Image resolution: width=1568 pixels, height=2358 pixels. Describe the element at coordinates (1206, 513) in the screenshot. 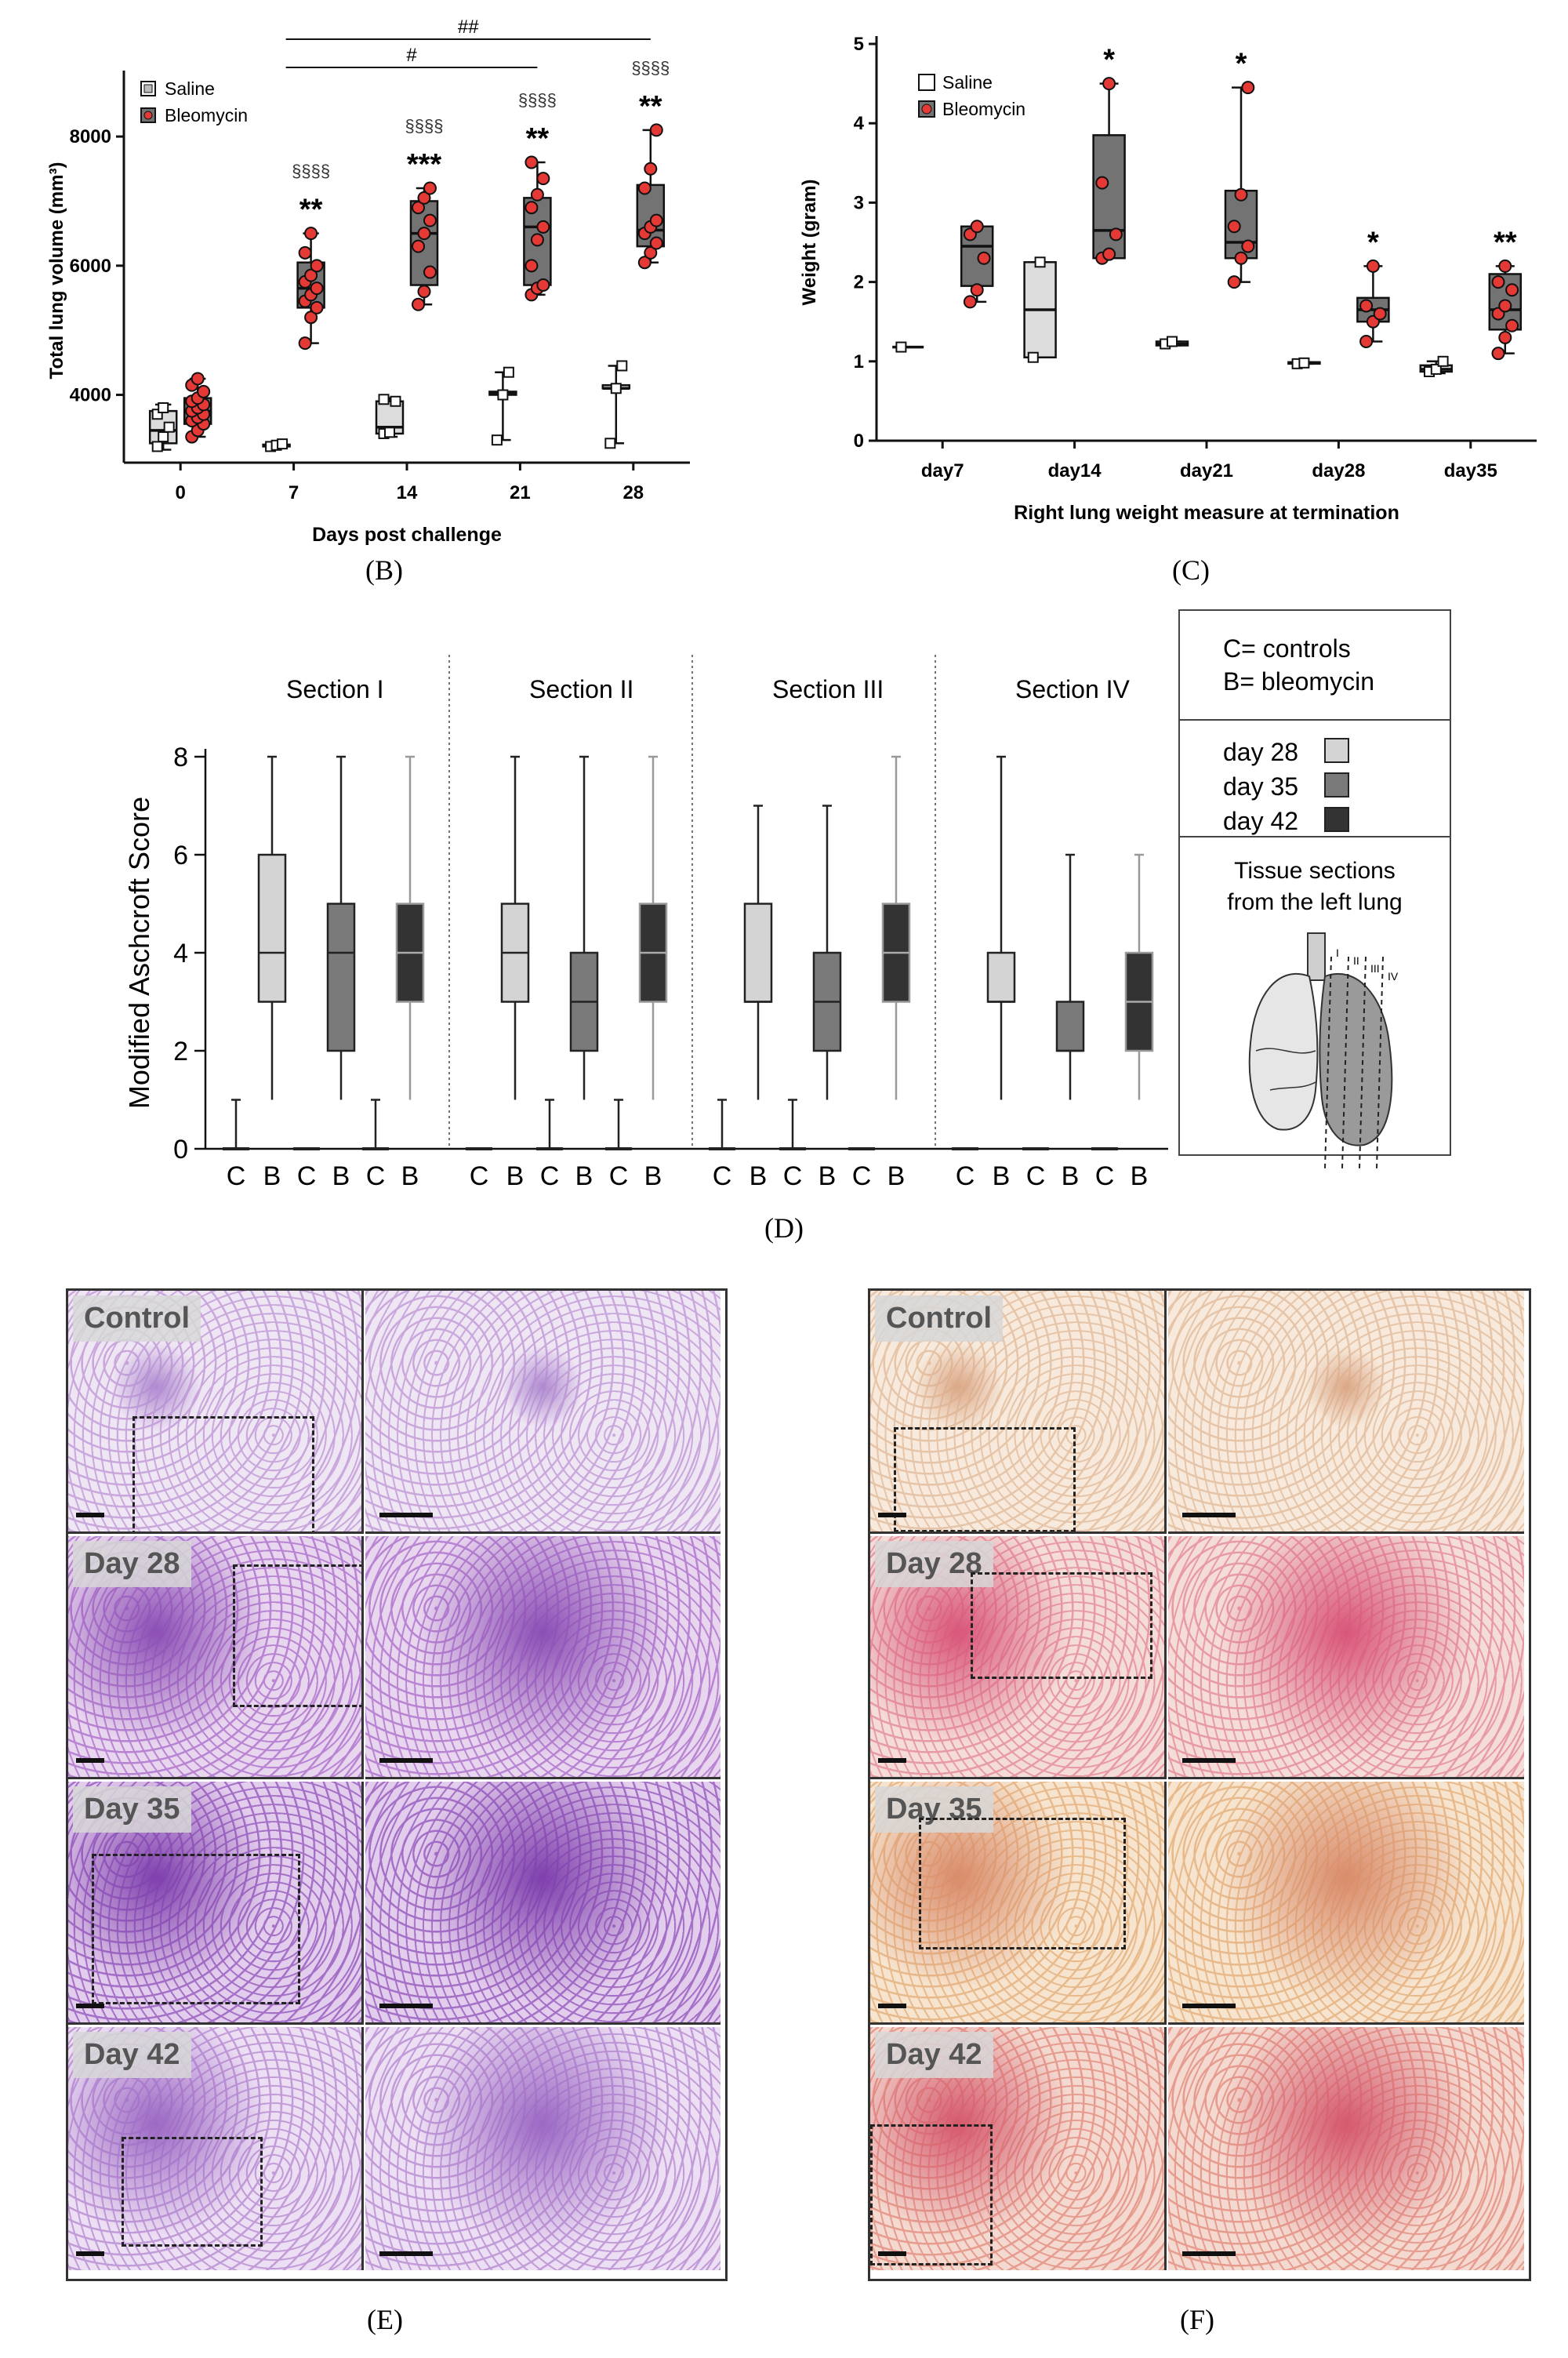

I see `x-axis-title: Right lung weight measure at termination` at that location.